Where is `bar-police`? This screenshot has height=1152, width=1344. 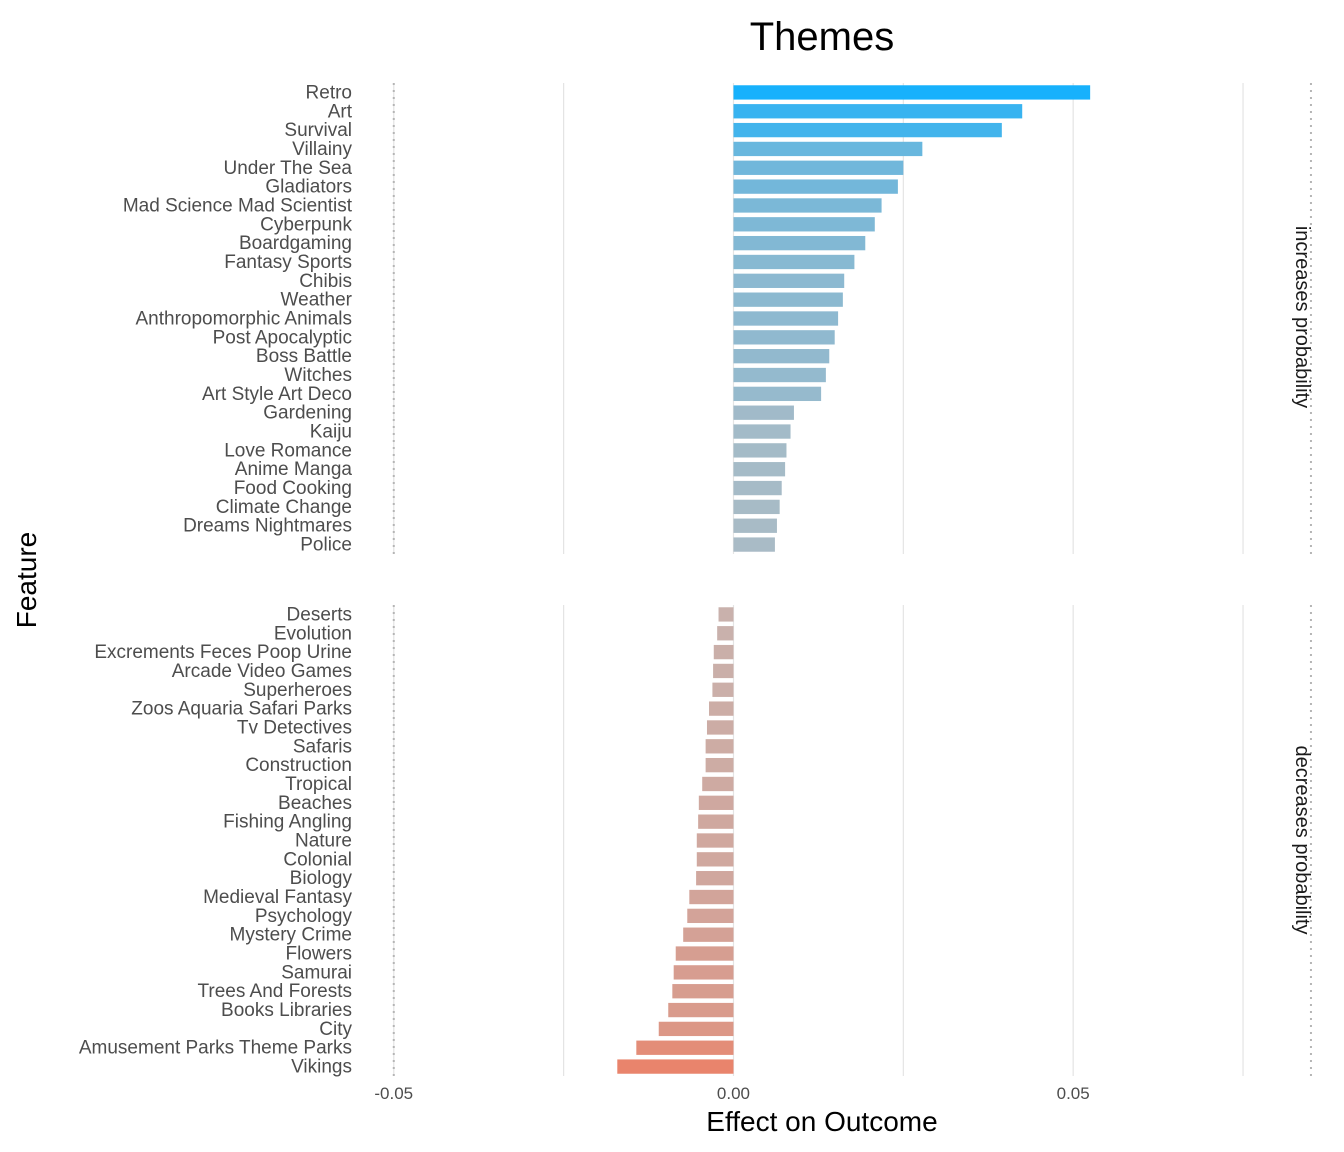 bar-police is located at coordinates (754, 544).